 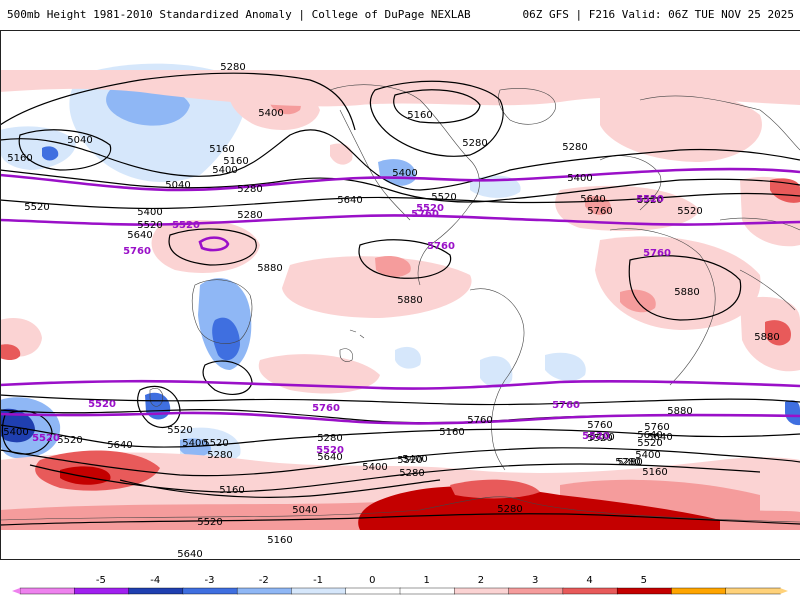 I want to click on colorbar-swatches, so click(x=400, y=591).